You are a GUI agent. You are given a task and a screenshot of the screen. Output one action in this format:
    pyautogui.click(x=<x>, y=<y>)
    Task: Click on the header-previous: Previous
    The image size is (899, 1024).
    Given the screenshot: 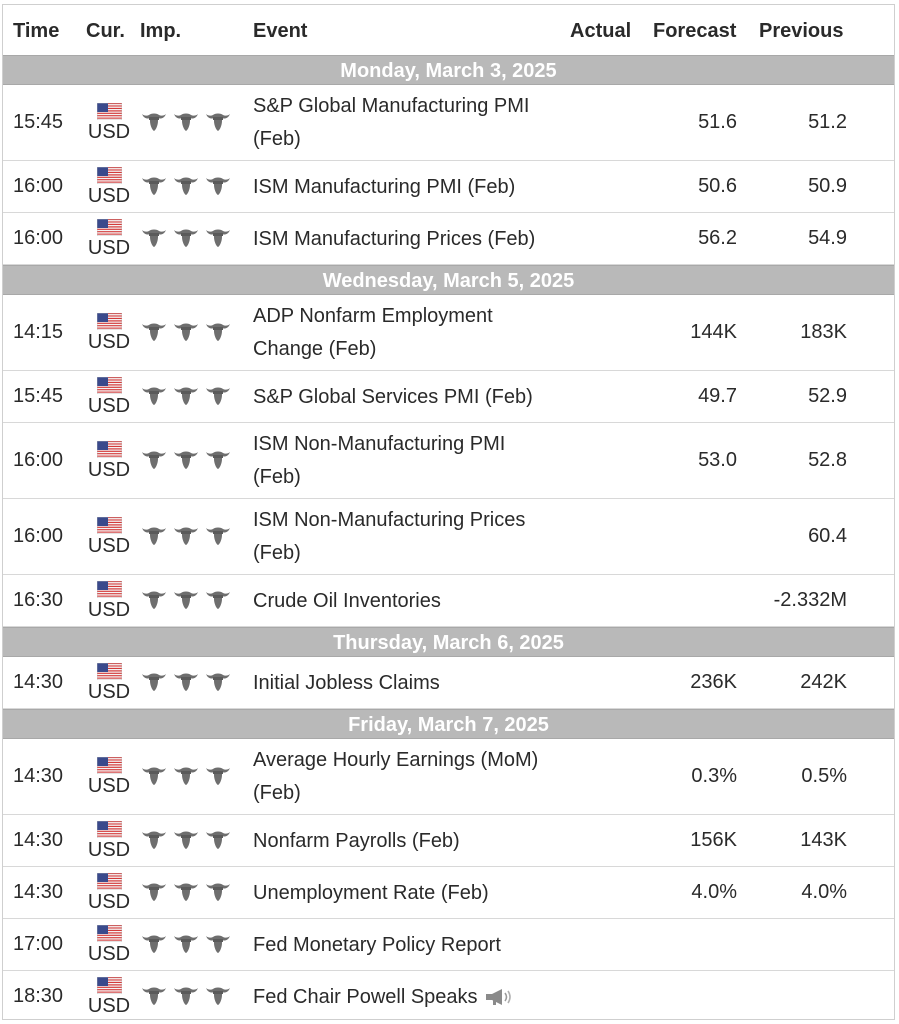 What is the action you would take?
    pyautogui.click(x=801, y=31)
    